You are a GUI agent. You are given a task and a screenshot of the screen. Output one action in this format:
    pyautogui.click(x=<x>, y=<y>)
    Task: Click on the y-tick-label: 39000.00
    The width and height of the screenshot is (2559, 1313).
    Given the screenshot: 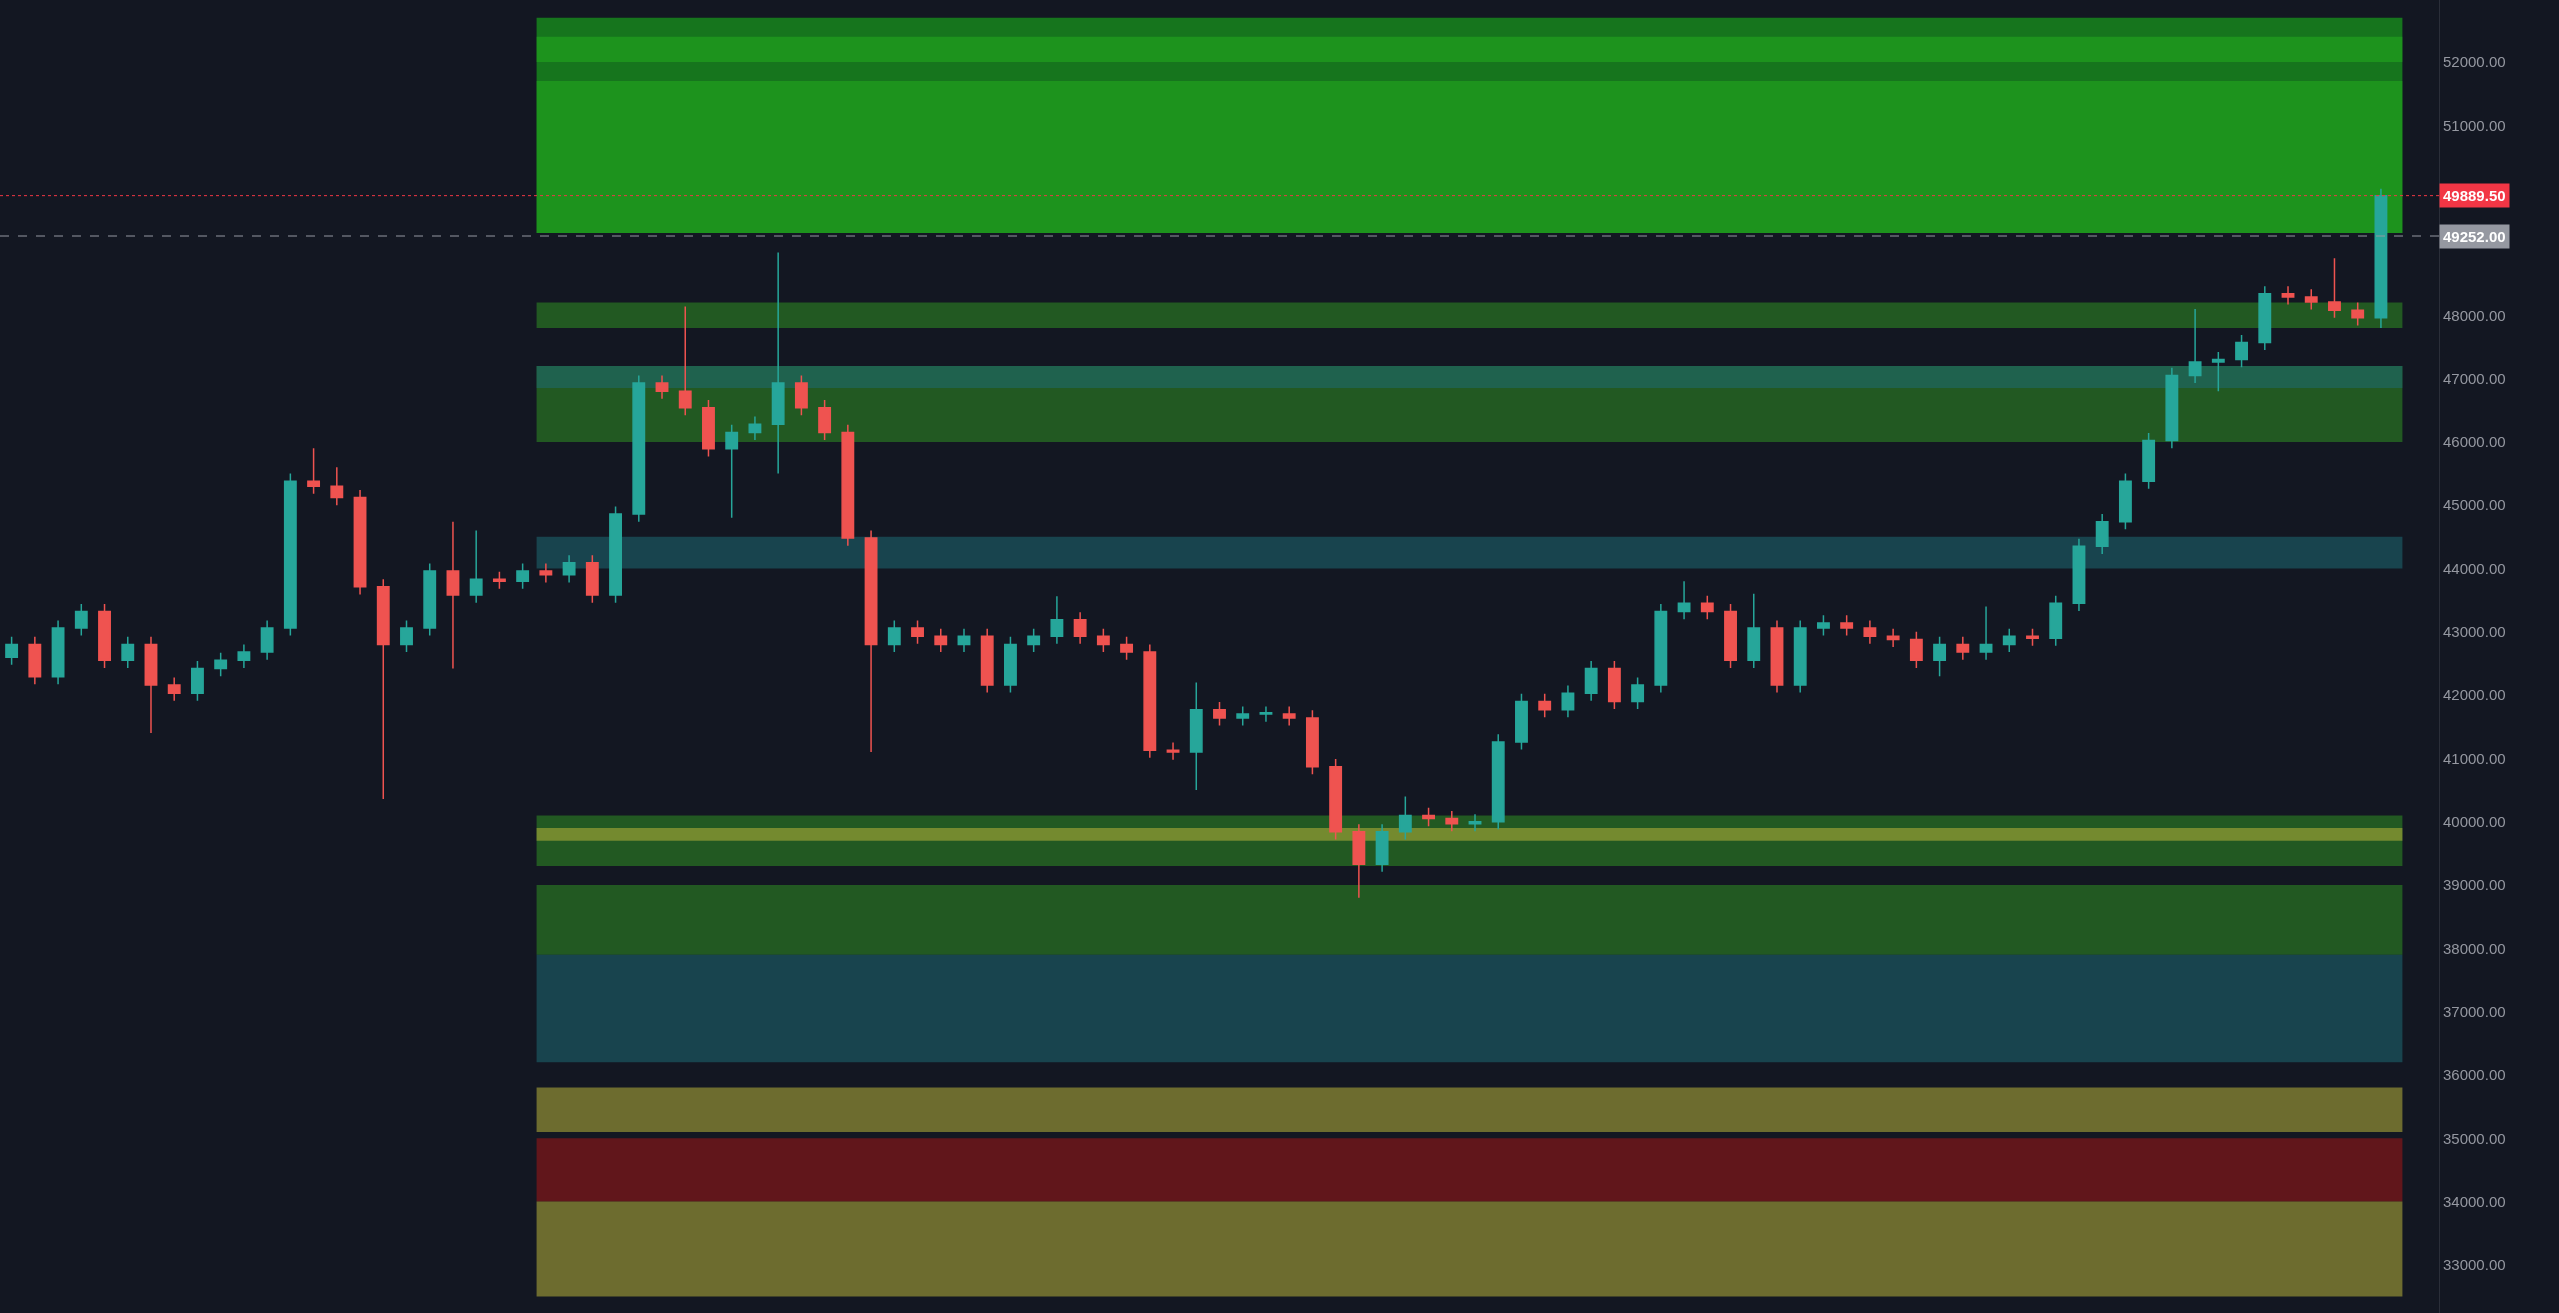 What is the action you would take?
    pyautogui.click(x=2474, y=885)
    